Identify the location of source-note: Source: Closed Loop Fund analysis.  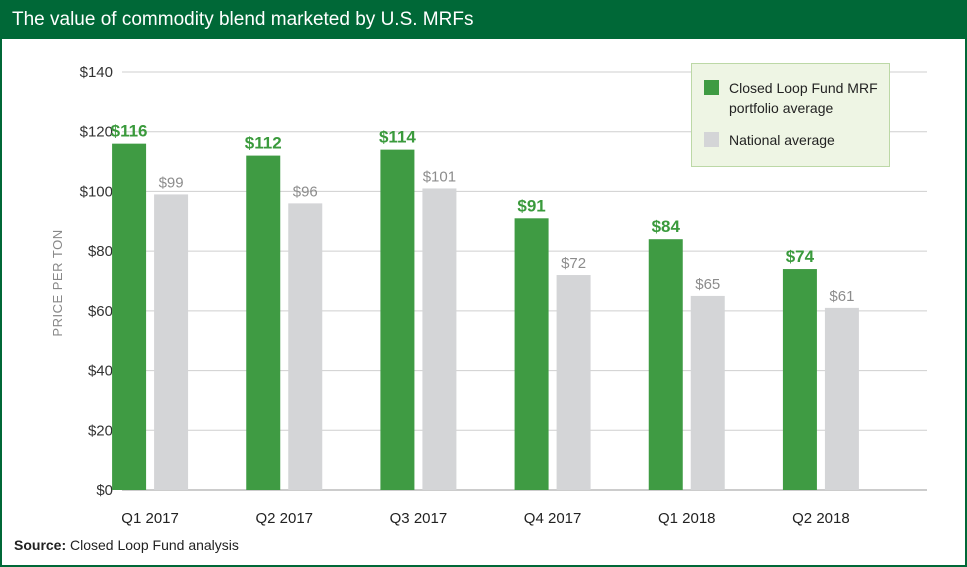
(126, 545).